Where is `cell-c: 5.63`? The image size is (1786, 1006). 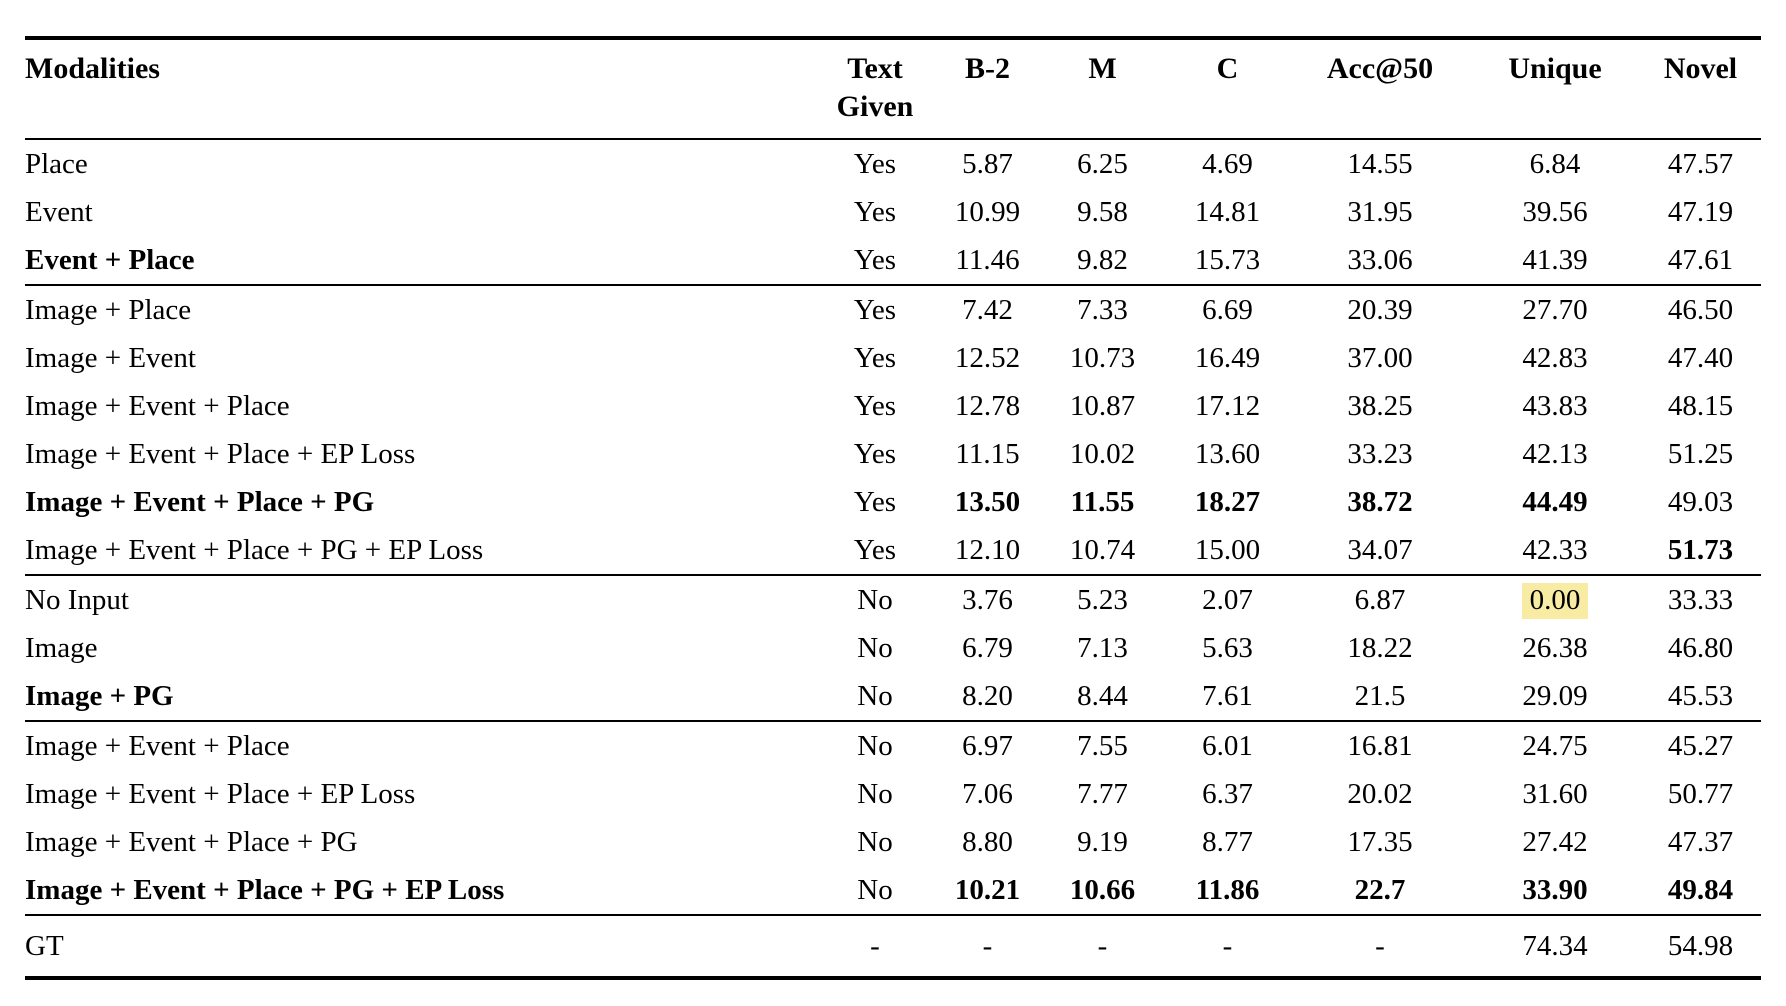 cell-c: 5.63 is located at coordinates (1227, 647).